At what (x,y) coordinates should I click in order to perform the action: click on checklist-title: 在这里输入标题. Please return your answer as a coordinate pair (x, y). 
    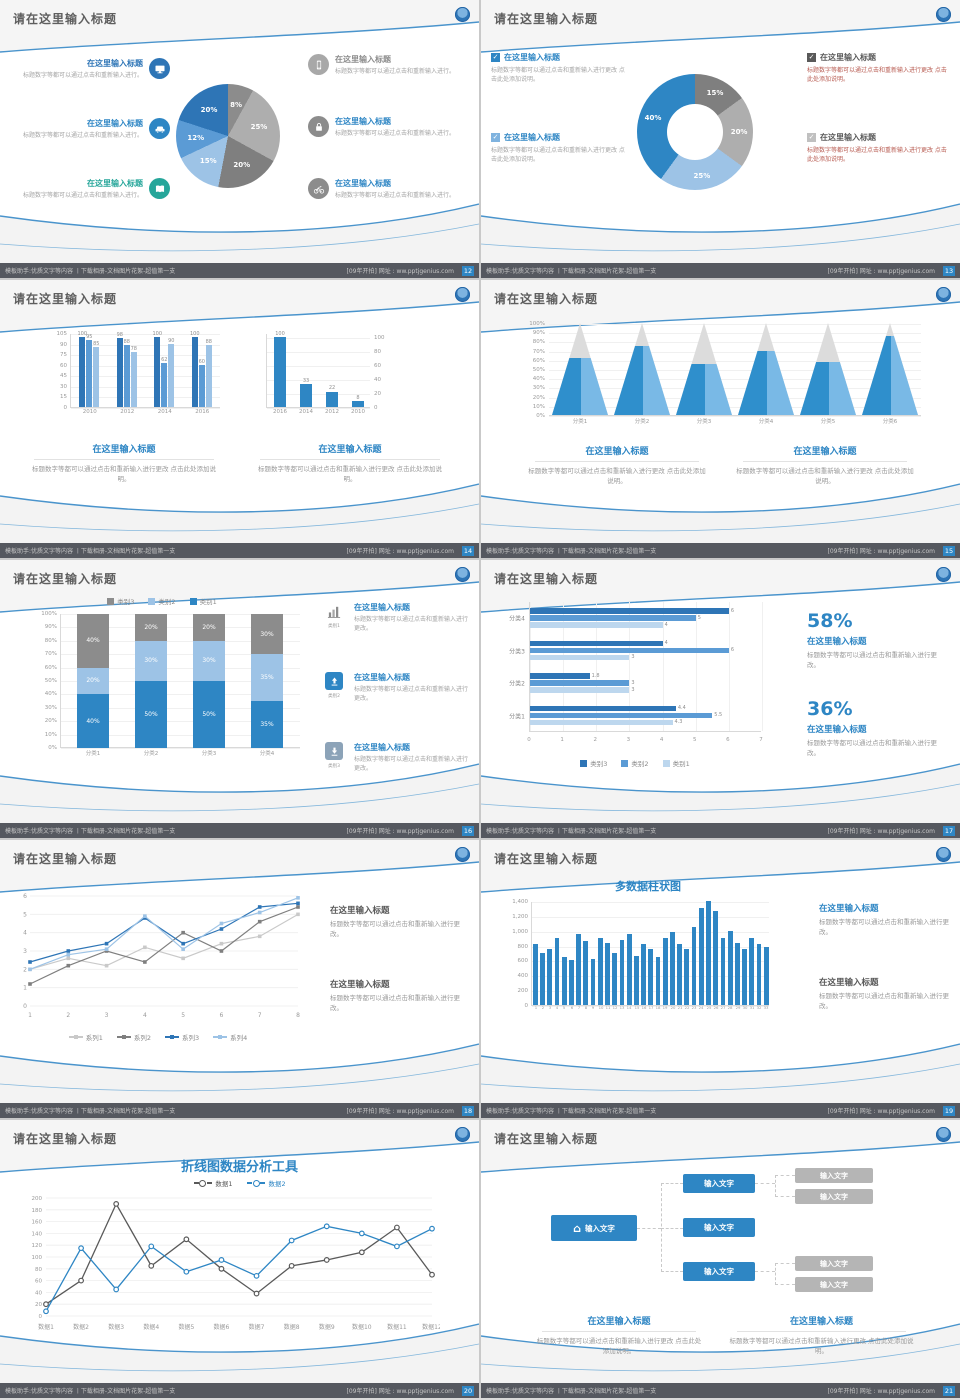
    Looking at the image, I should click on (532, 57).